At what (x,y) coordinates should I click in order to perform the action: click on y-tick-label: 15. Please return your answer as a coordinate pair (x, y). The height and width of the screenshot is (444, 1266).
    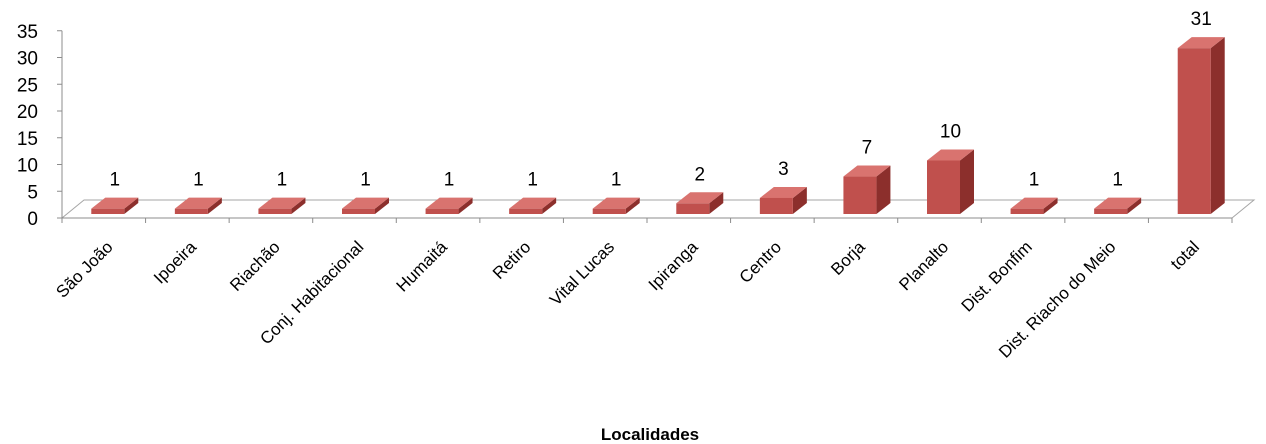
    Looking at the image, I should click on (27, 139).